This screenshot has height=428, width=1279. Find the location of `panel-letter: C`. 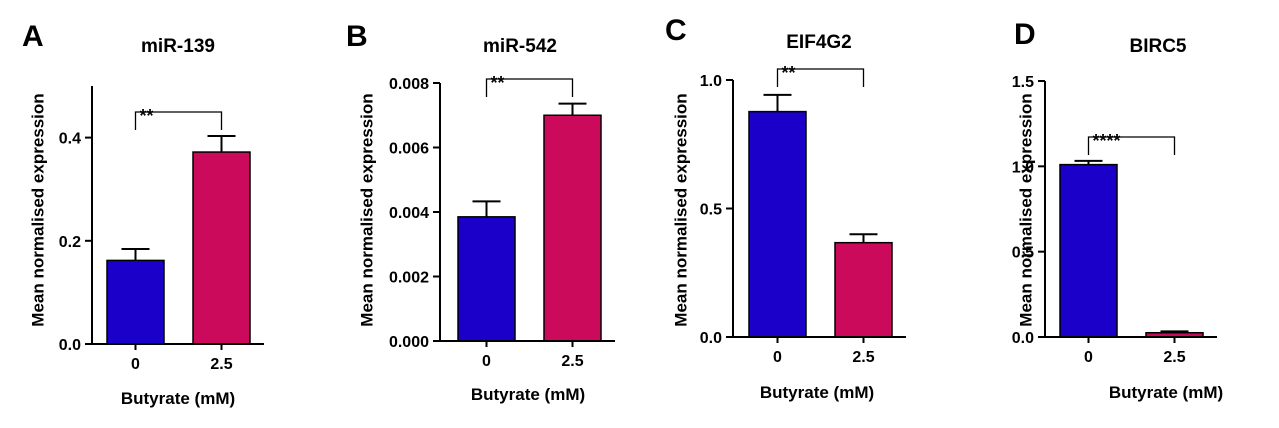

panel-letter: C is located at coordinates (676, 30).